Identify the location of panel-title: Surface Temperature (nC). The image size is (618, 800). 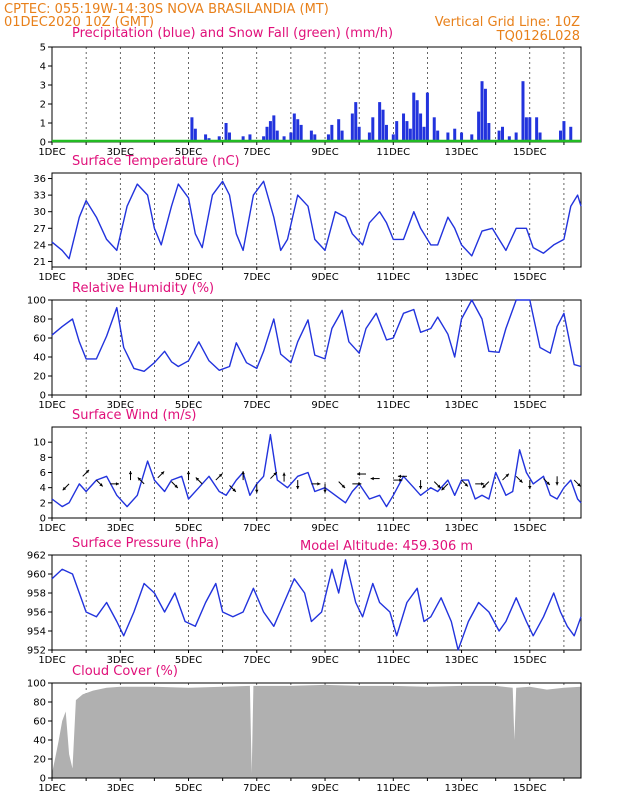
(156, 161).